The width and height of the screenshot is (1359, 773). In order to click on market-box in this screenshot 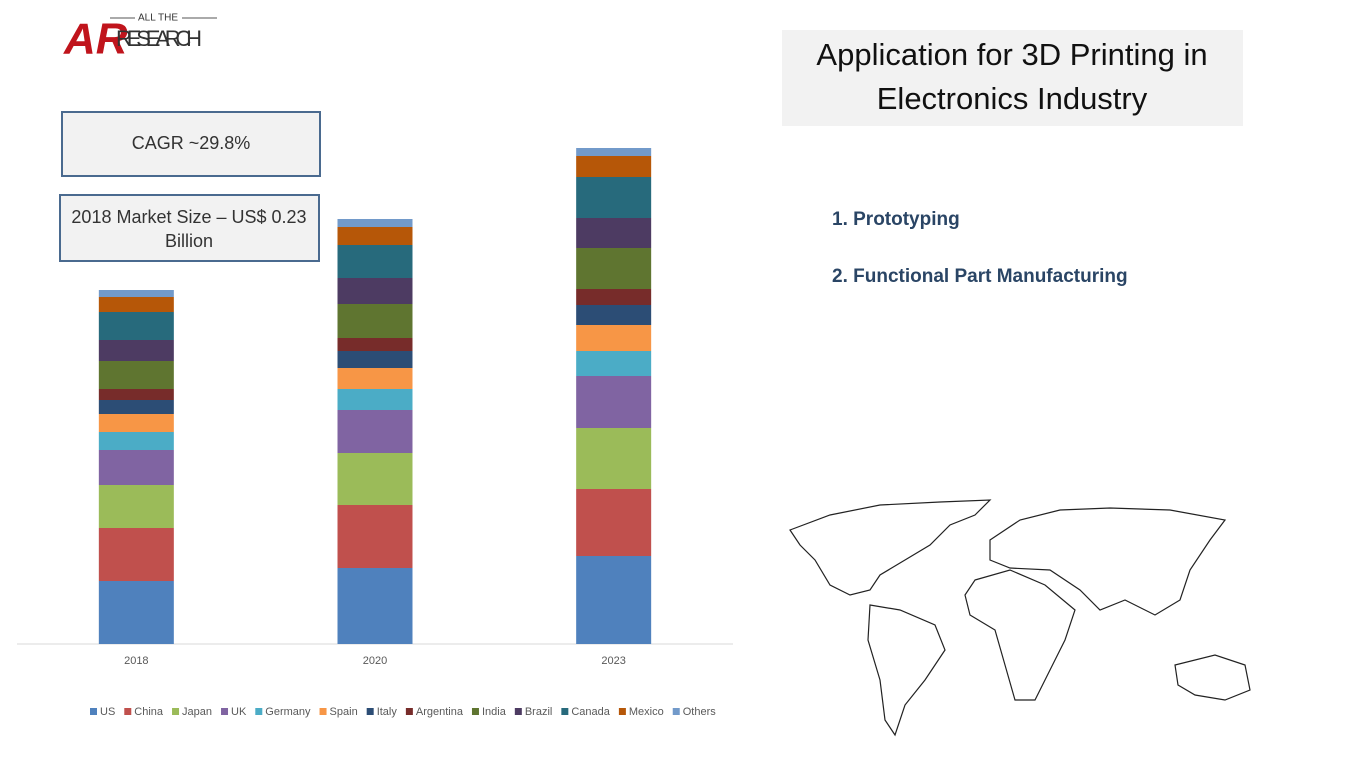, I will do `click(189, 228)`.